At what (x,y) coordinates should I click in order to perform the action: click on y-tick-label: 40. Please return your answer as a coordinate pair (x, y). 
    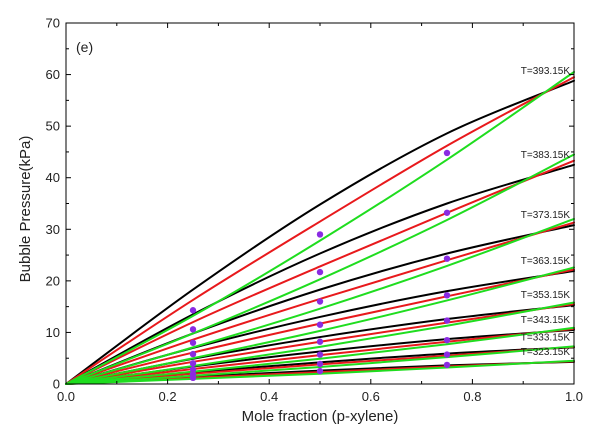
    Looking at the image, I should click on (53, 177).